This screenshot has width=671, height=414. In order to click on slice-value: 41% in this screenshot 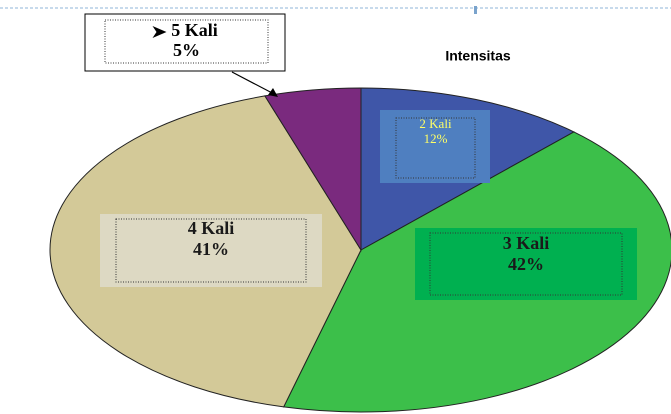, I will do `click(211, 249)`.